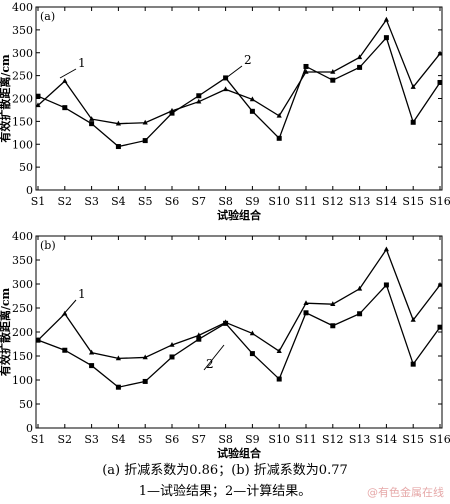  Describe the element at coordinates (91, 439) in the screenshot. I see `x-tick-label: S3` at that location.